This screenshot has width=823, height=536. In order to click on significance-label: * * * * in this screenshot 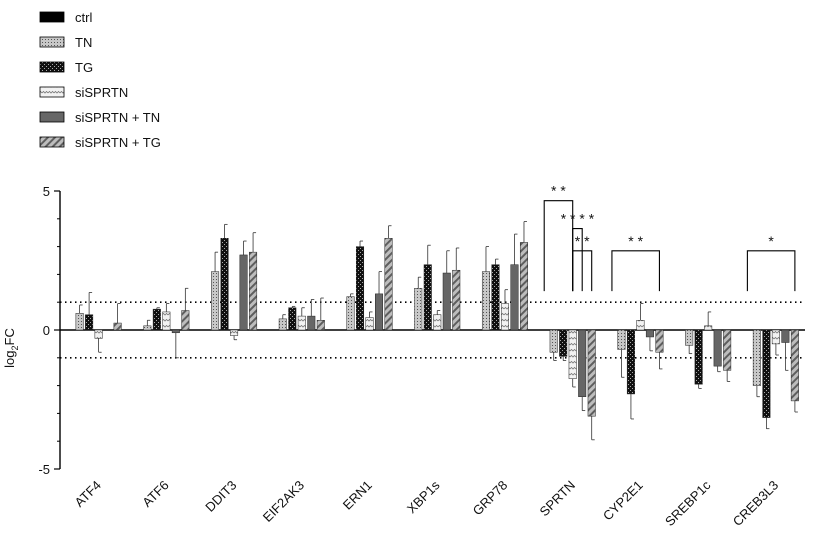, I will do `click(578, 219)`.